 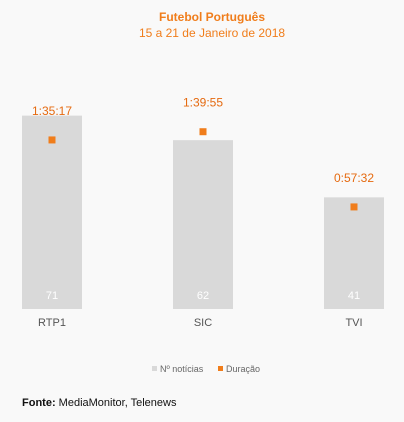 I want to click on bar-tvi, so click(x=354, y=253).